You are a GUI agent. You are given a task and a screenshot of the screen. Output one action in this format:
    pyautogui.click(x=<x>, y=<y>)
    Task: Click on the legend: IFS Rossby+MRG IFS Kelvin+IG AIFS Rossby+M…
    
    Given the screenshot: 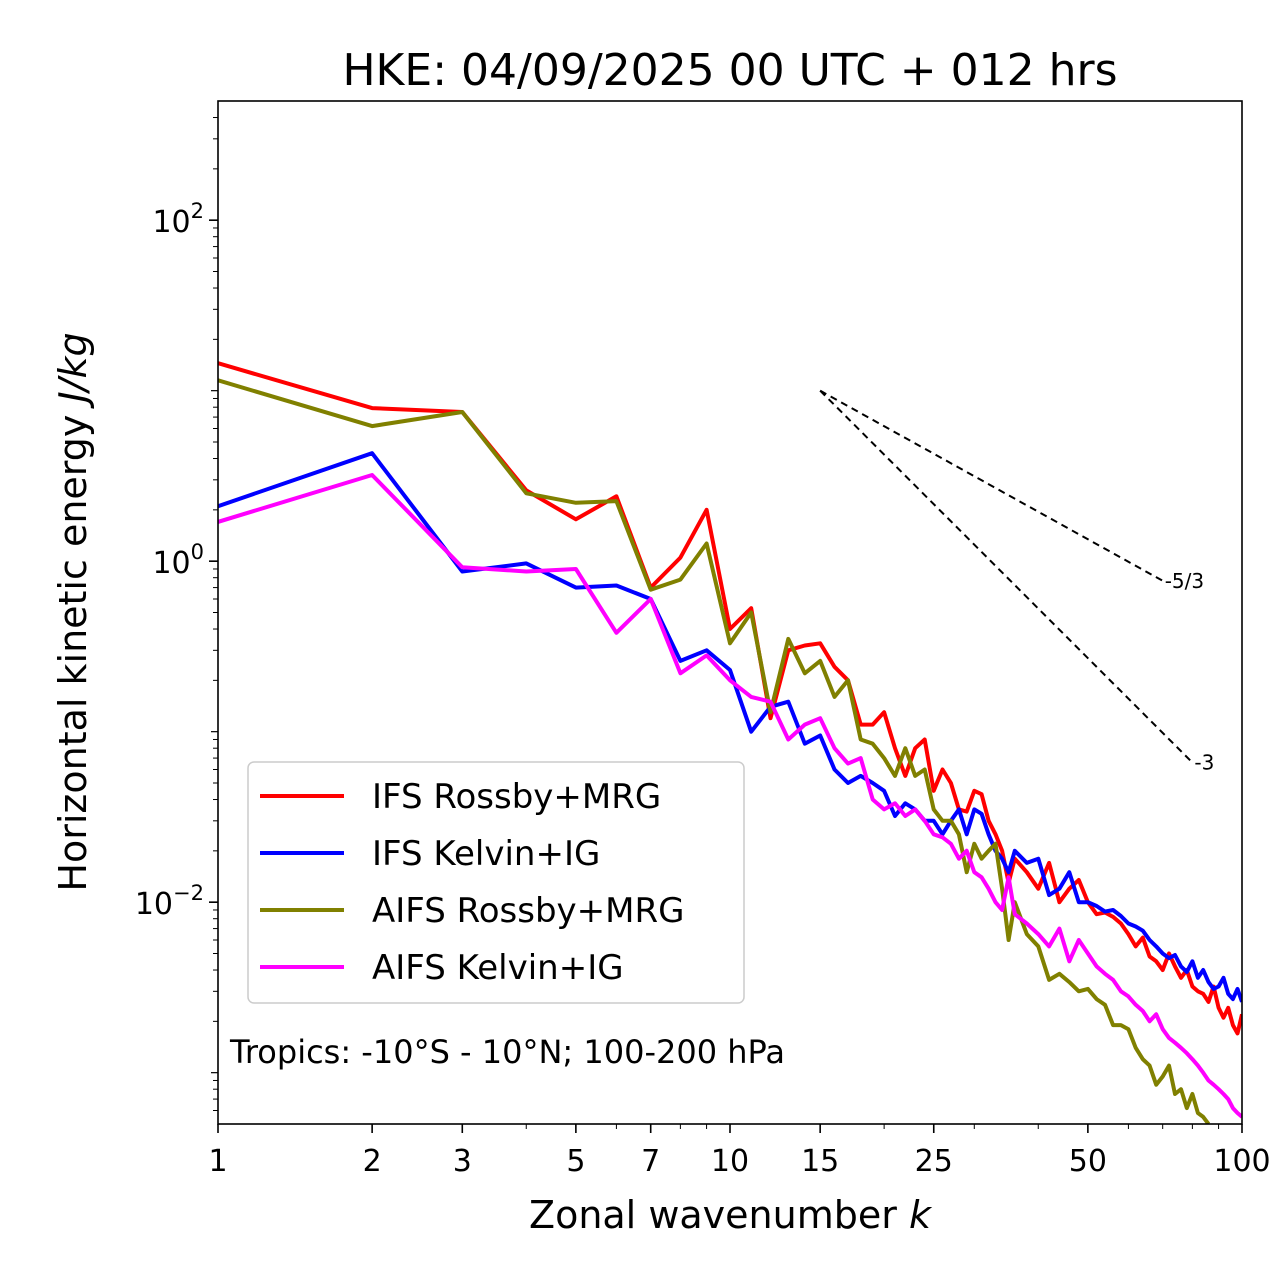 What is the action you would take?
    pyautogui.click(x=496, y=882)
    